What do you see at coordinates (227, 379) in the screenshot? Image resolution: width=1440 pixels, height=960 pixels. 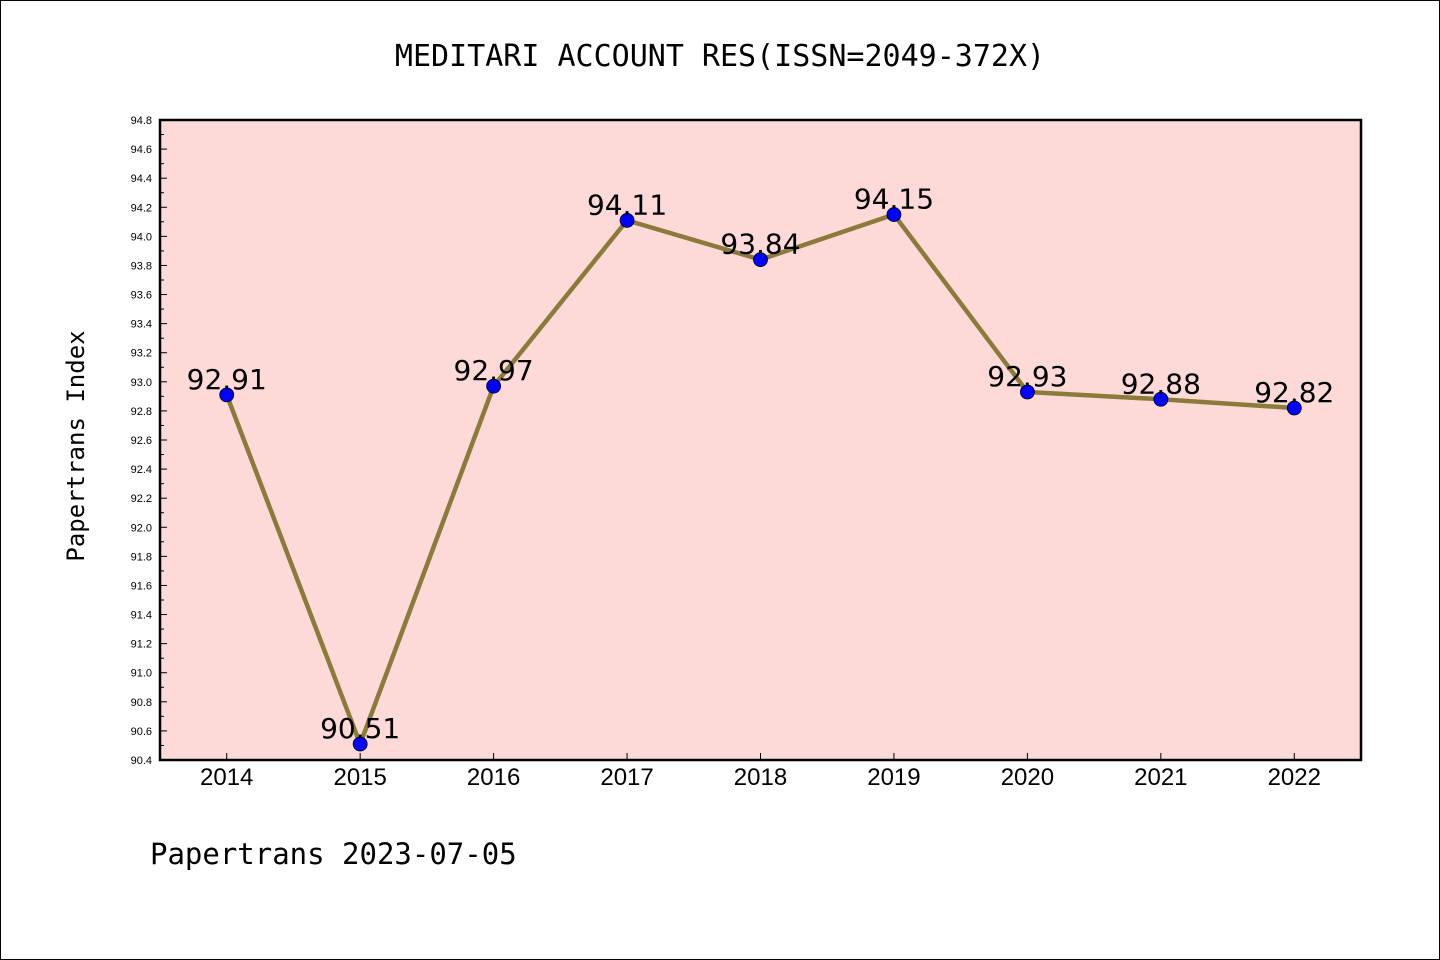 I see `data-label: 92.91` at bounding box center [227, 379].